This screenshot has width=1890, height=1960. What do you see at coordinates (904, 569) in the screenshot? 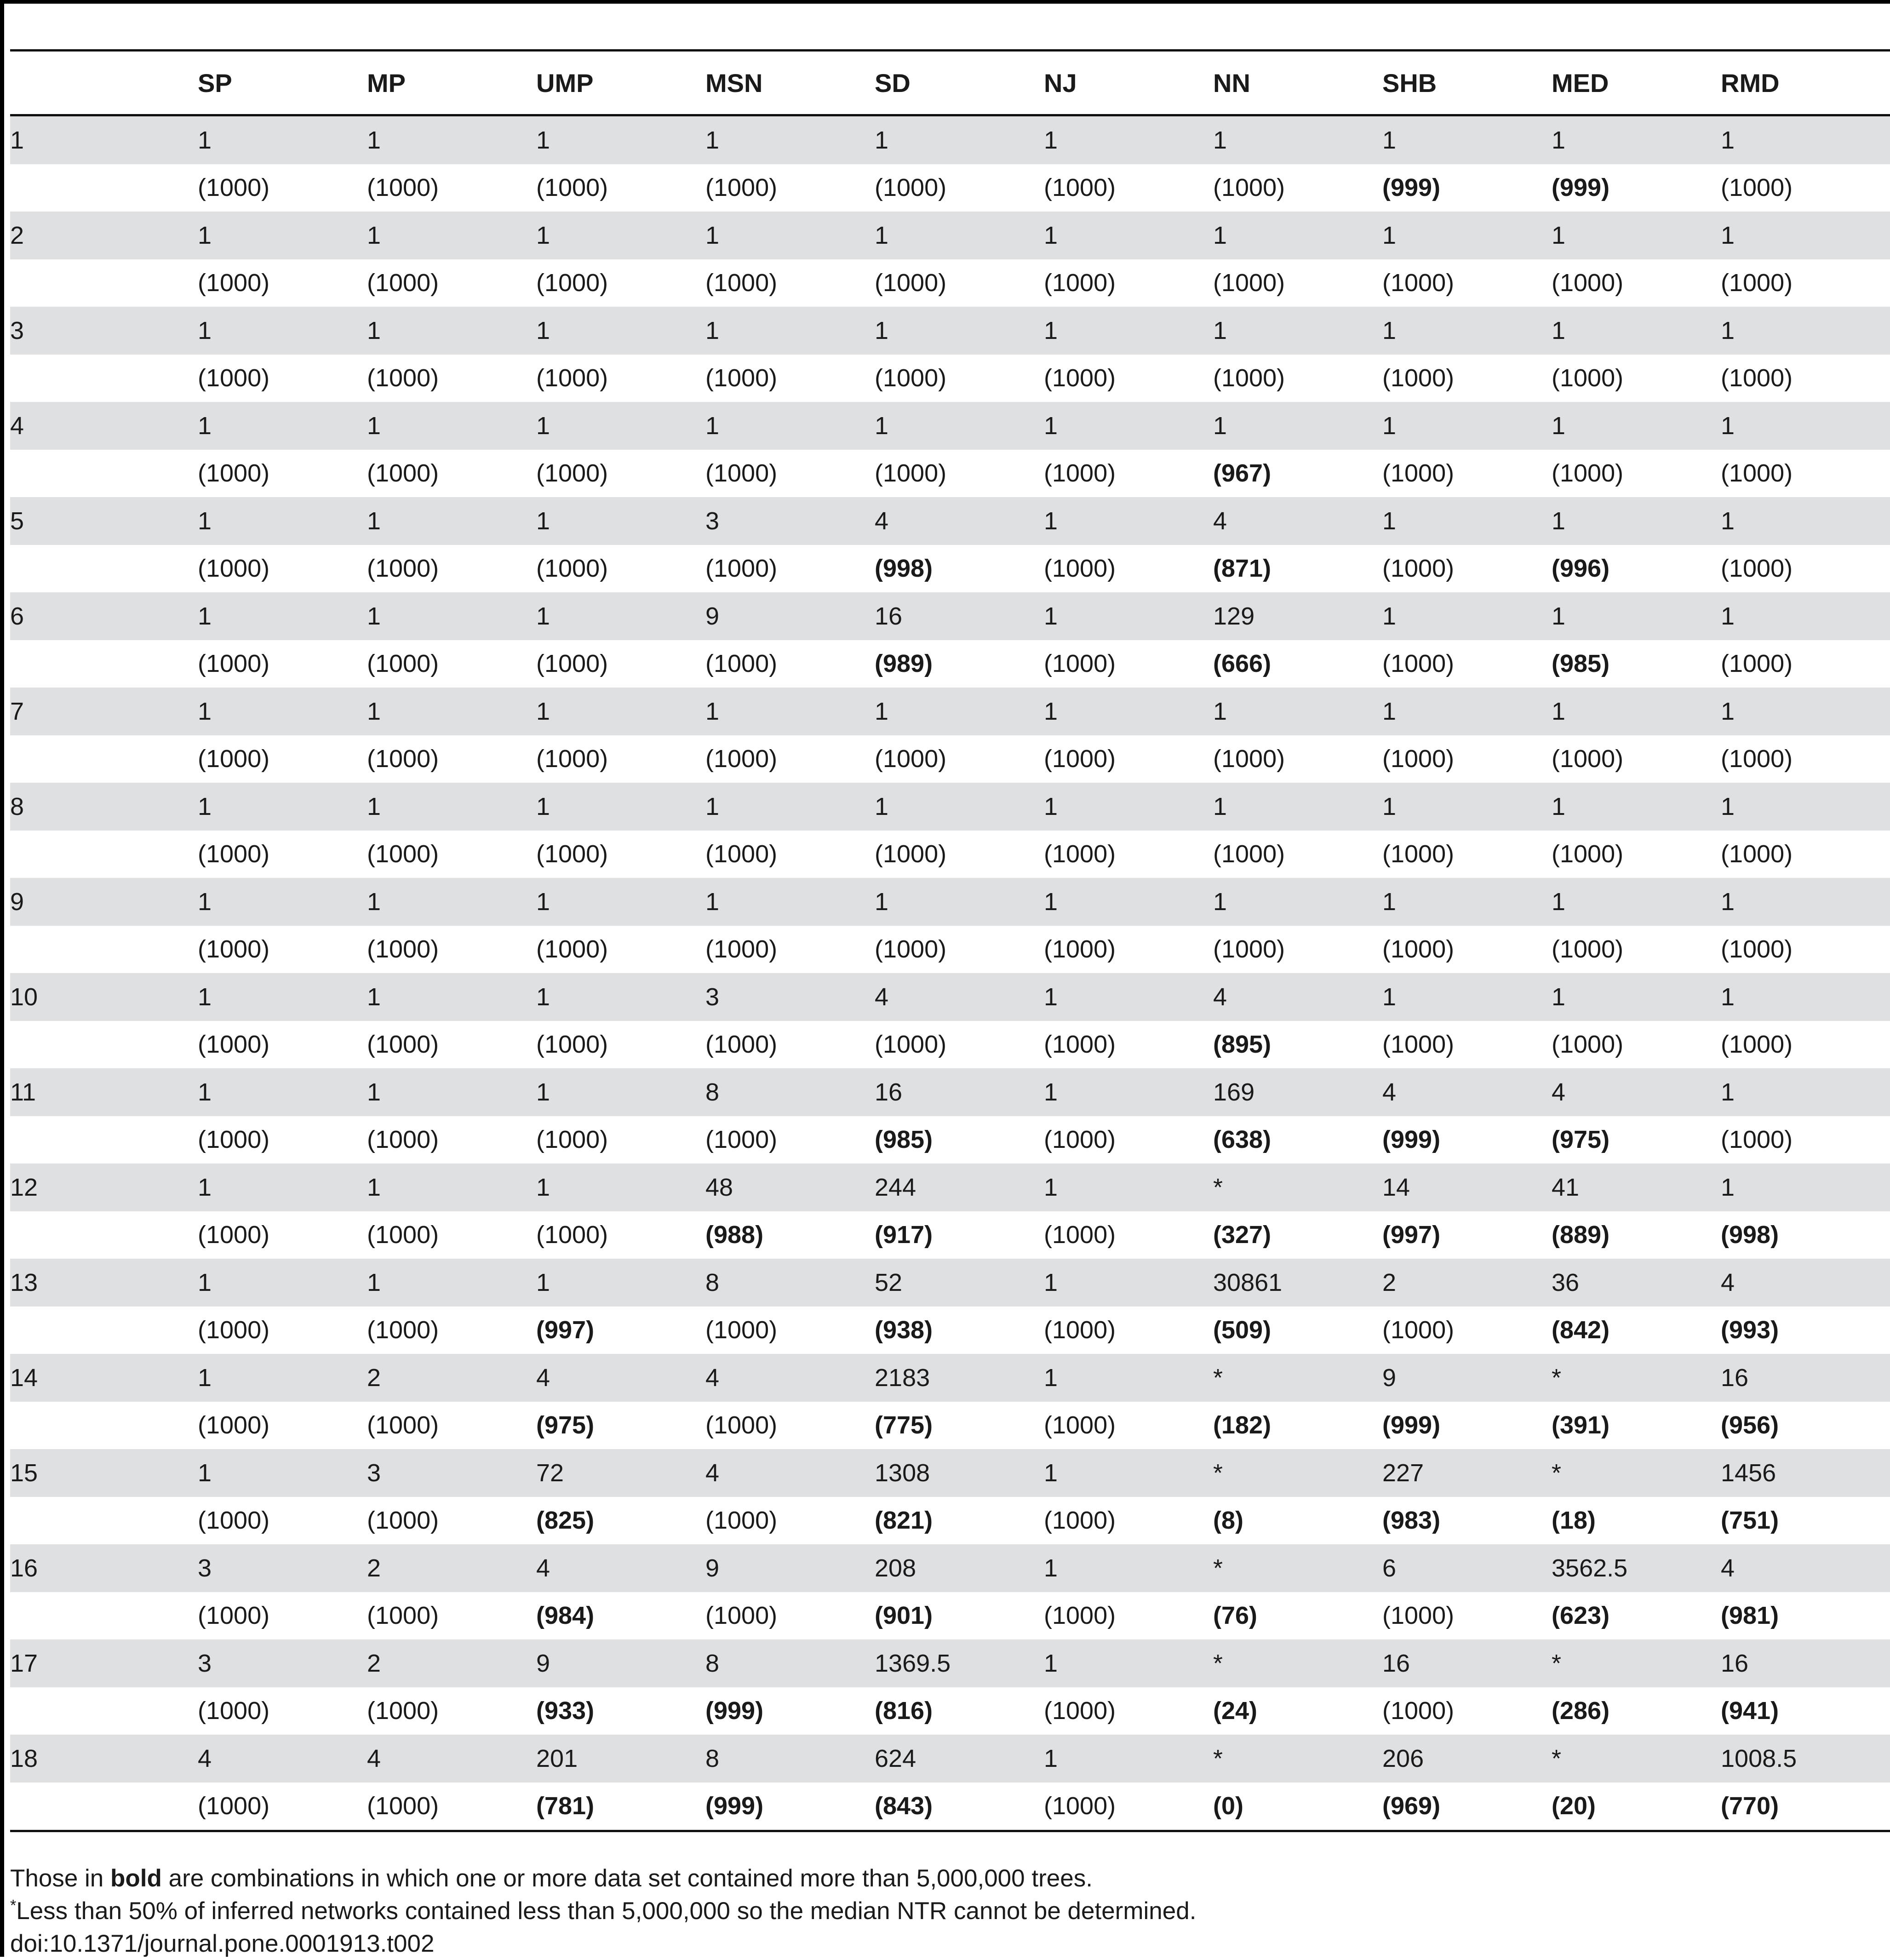
I see `count-value-bold: (998)` at bounding box center [904, 569].